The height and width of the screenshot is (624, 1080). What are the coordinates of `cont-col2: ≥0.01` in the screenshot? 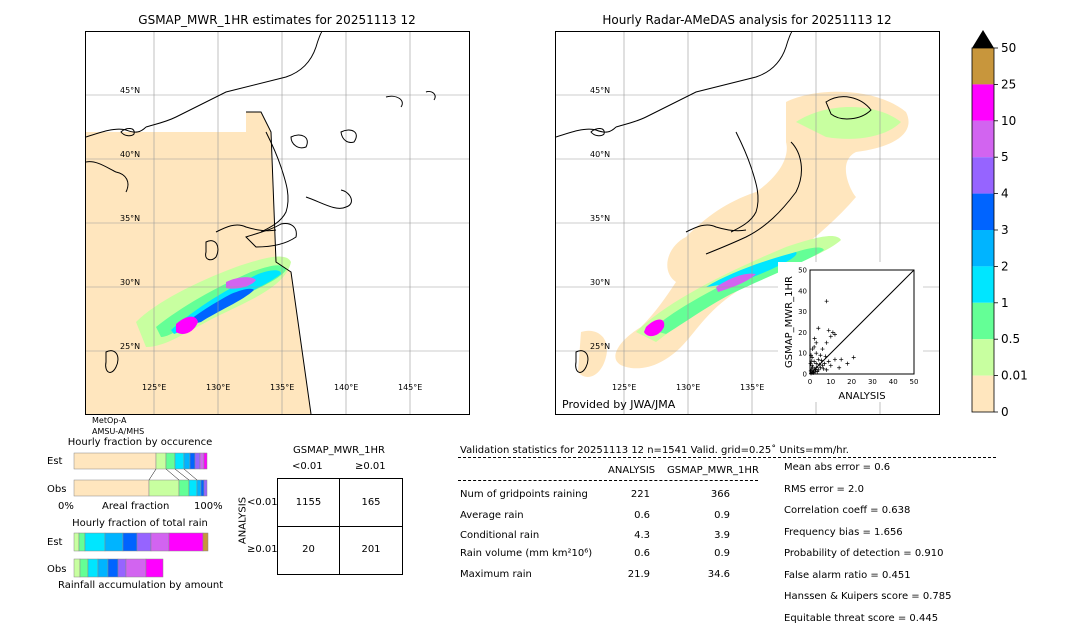 It's located at (370, 466).